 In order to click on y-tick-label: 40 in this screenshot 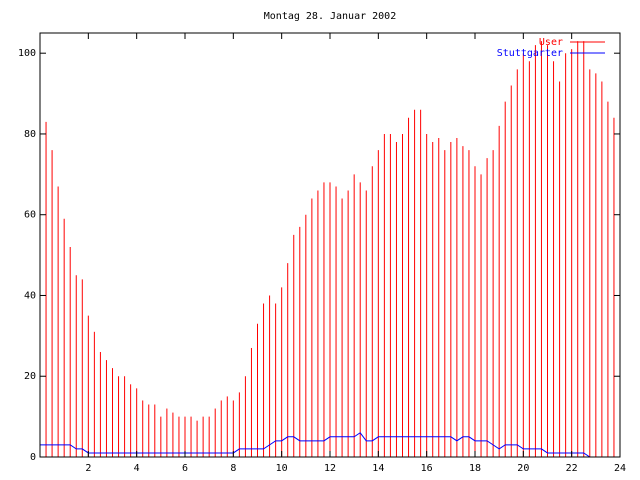, I will do `click(30, 295)`.